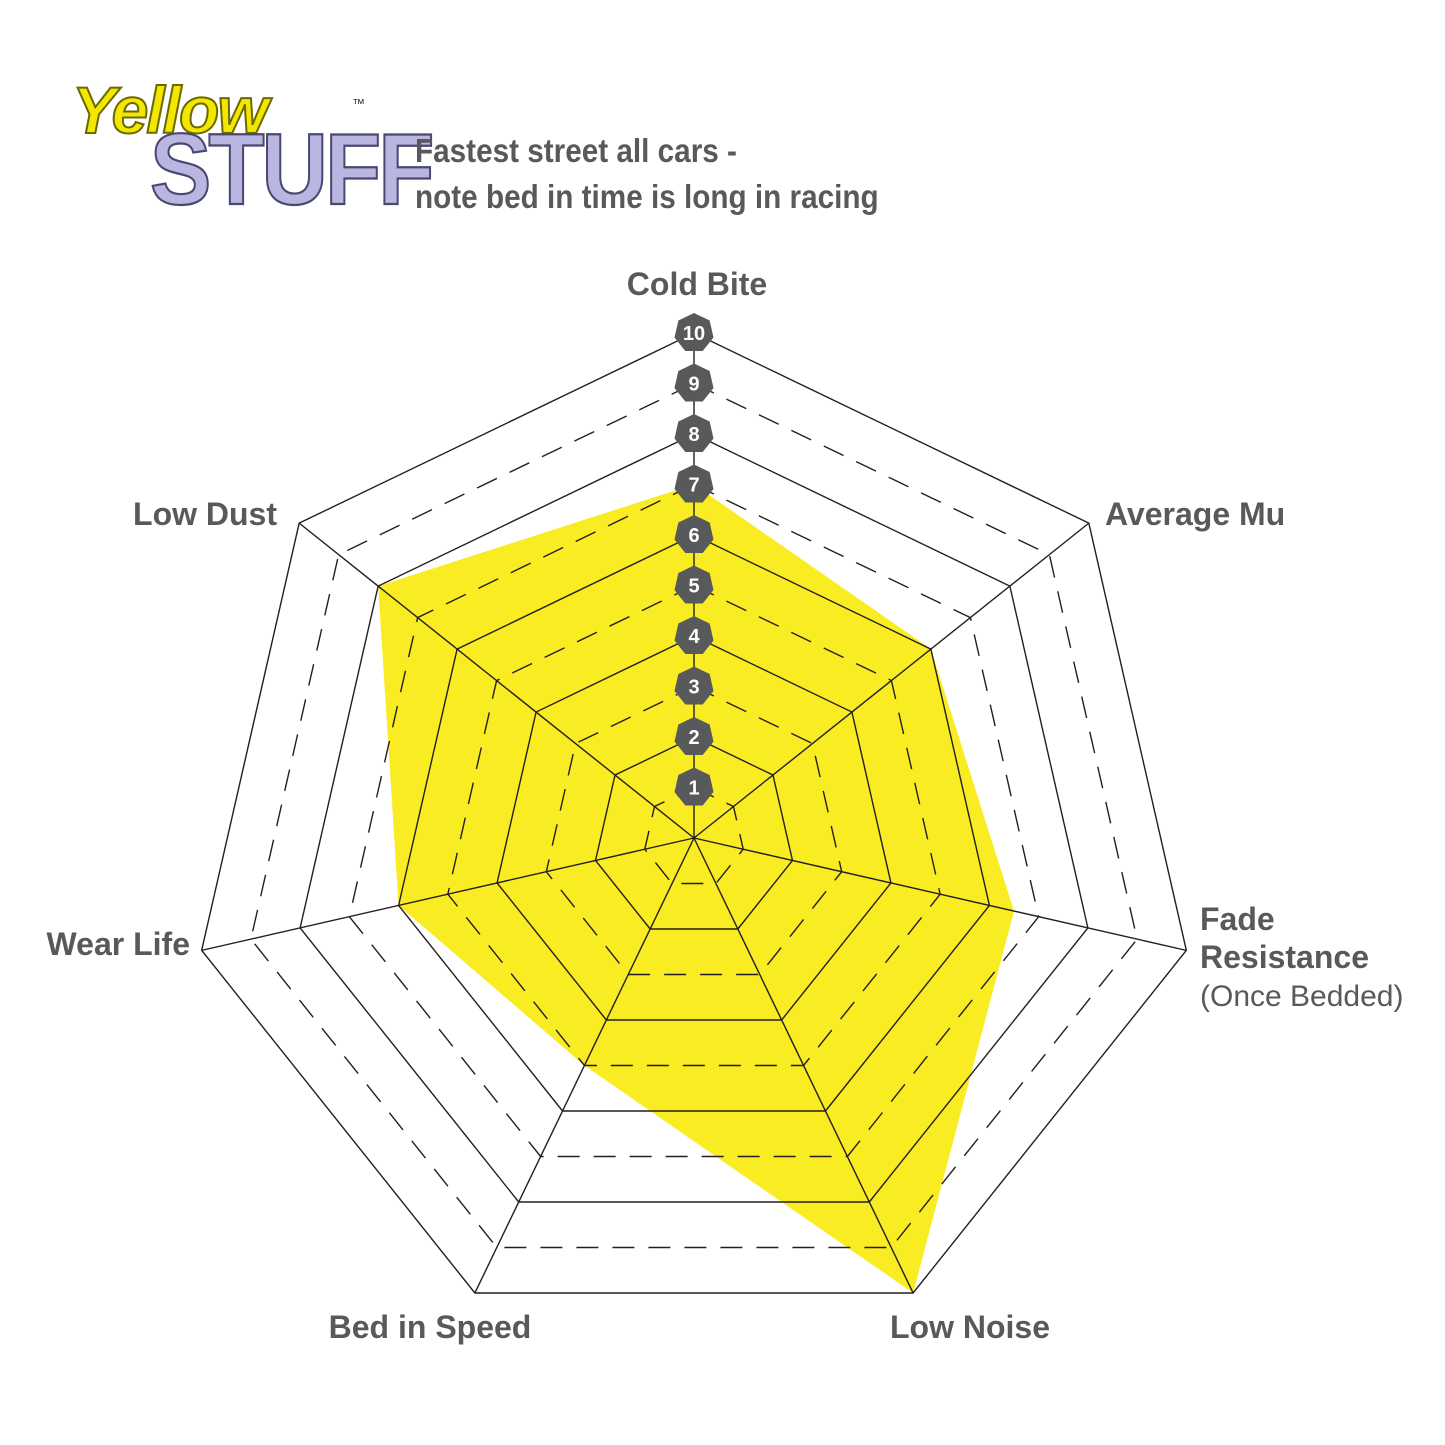 The width and height of the screenshot is (1445, 1445). I want to click on scale-tick-label: 1, so click(693, 789).